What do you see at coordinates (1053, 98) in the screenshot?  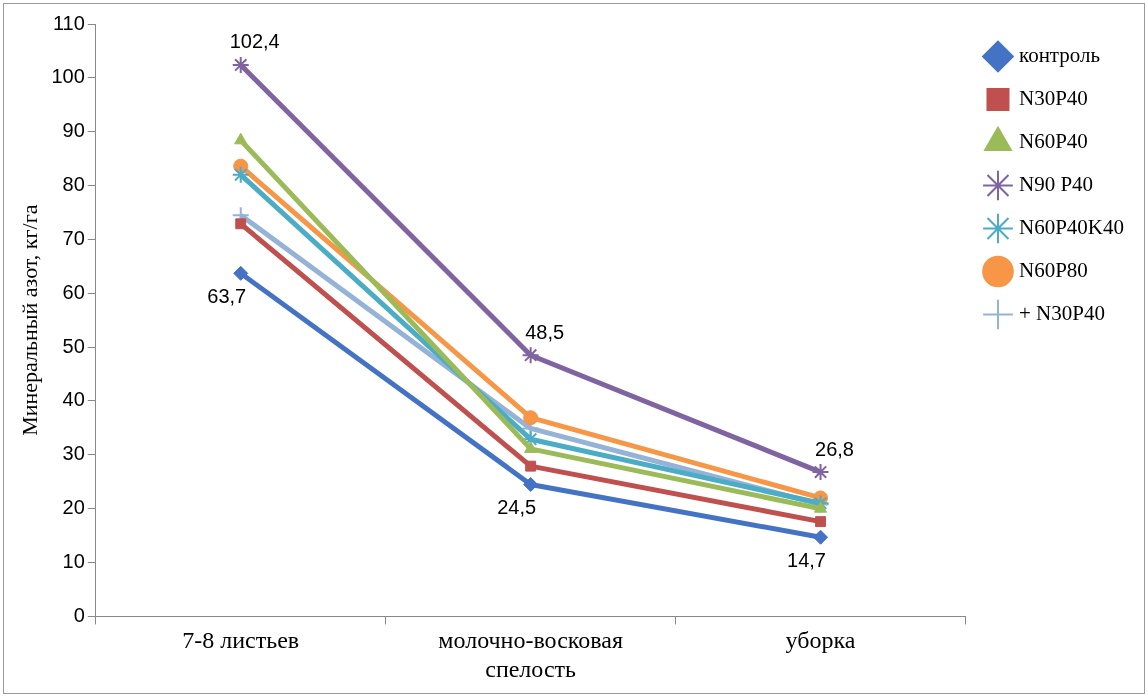 I see `legend-label: N30P40` at bounding box center [1053, 98].